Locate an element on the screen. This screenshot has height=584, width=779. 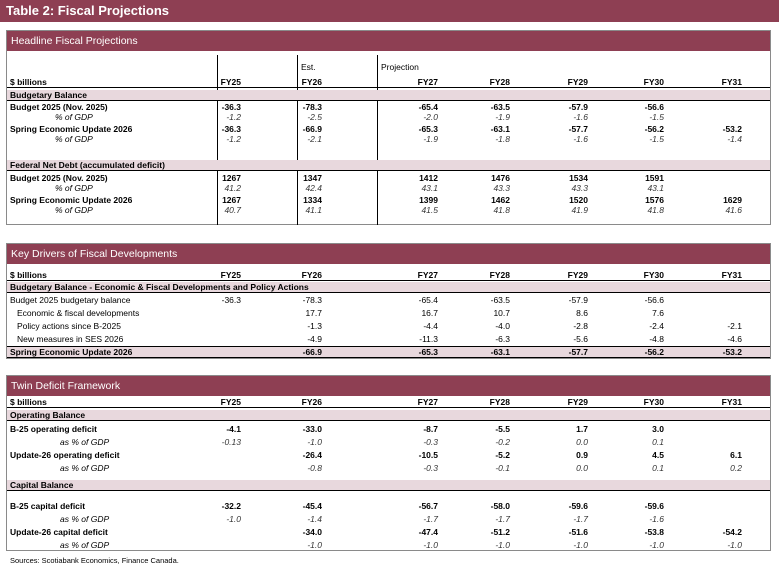
table-cell: -0.3 is located at coordinates (430, 442).